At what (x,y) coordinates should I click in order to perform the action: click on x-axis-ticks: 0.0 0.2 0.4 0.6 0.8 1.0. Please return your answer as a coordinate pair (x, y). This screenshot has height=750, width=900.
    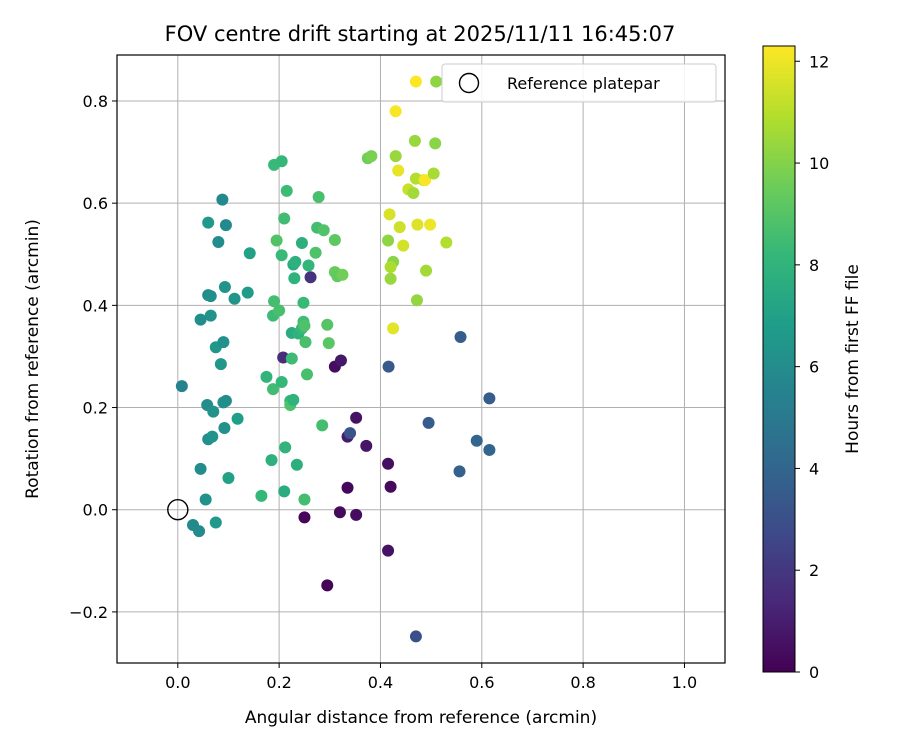
    Looking at the image, I should click on (431, 677).